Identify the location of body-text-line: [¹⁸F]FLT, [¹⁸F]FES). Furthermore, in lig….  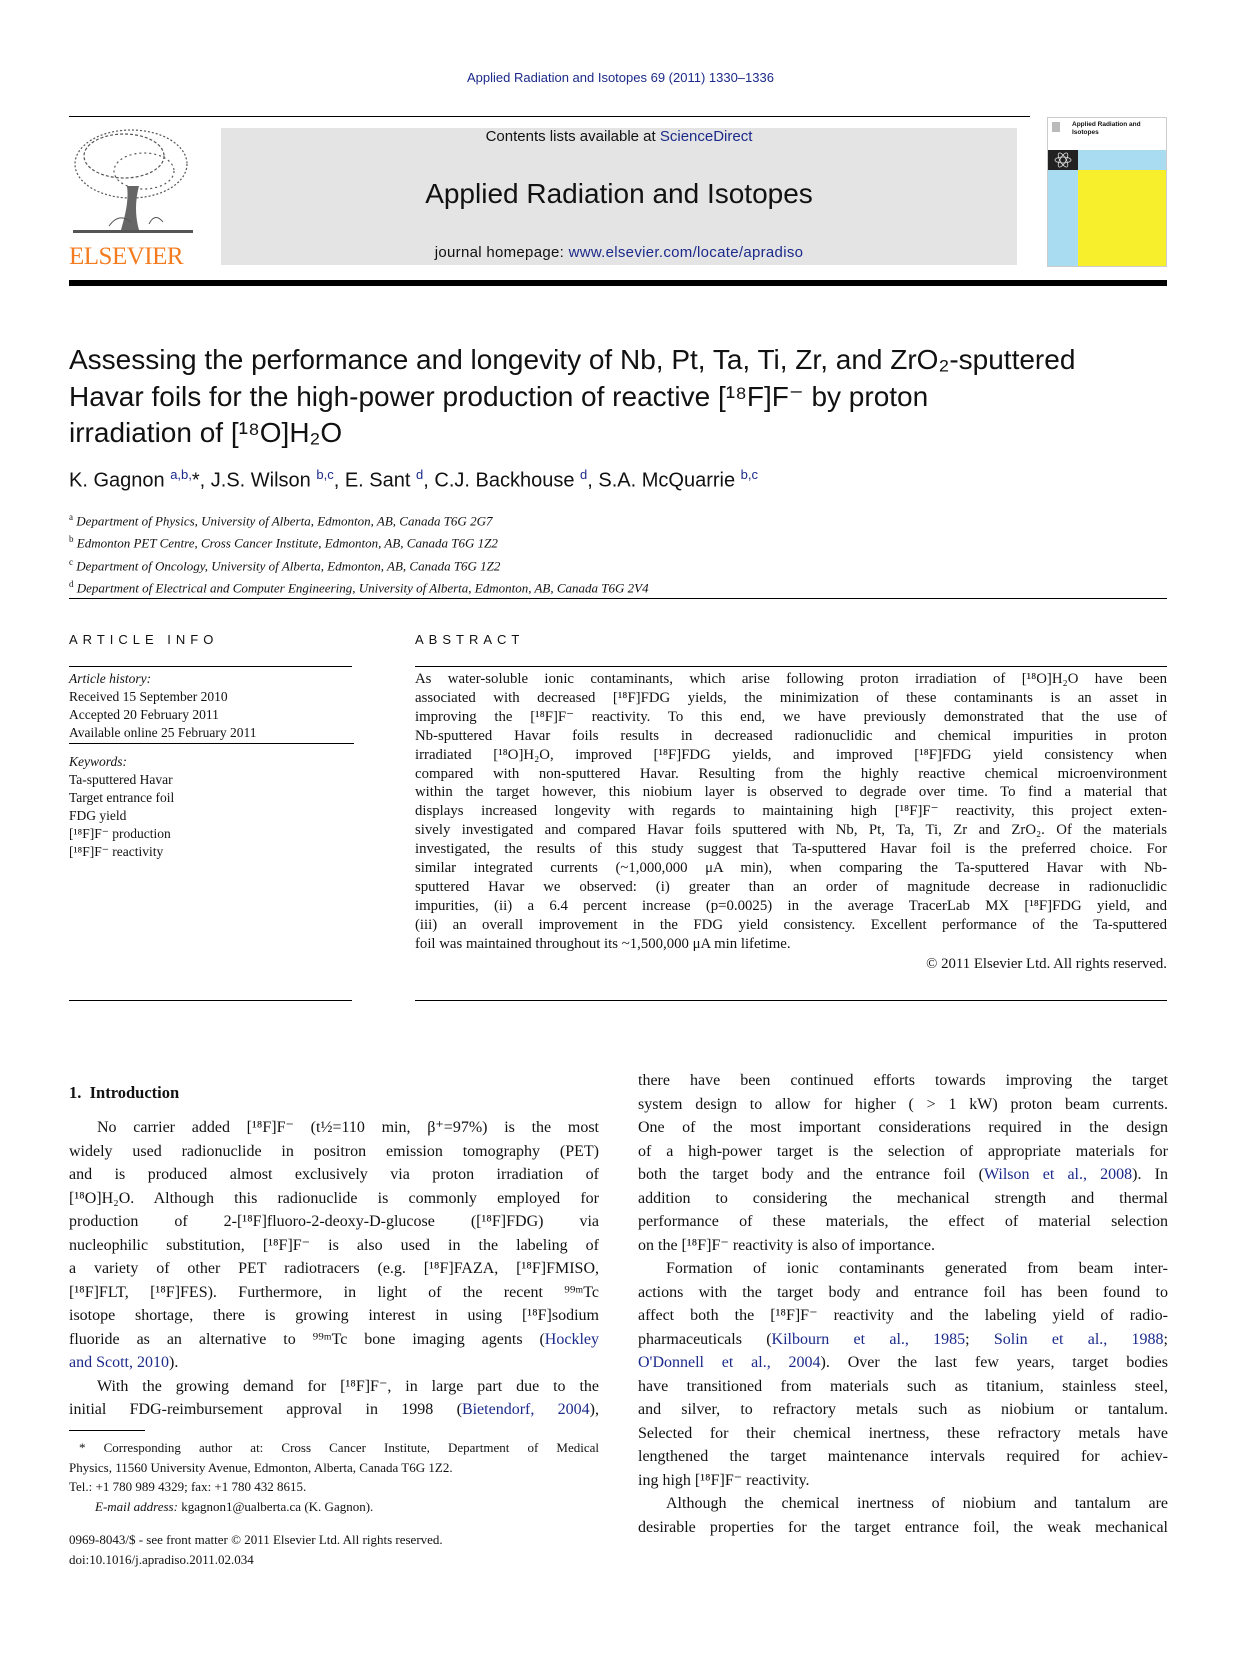
(334, 1292).